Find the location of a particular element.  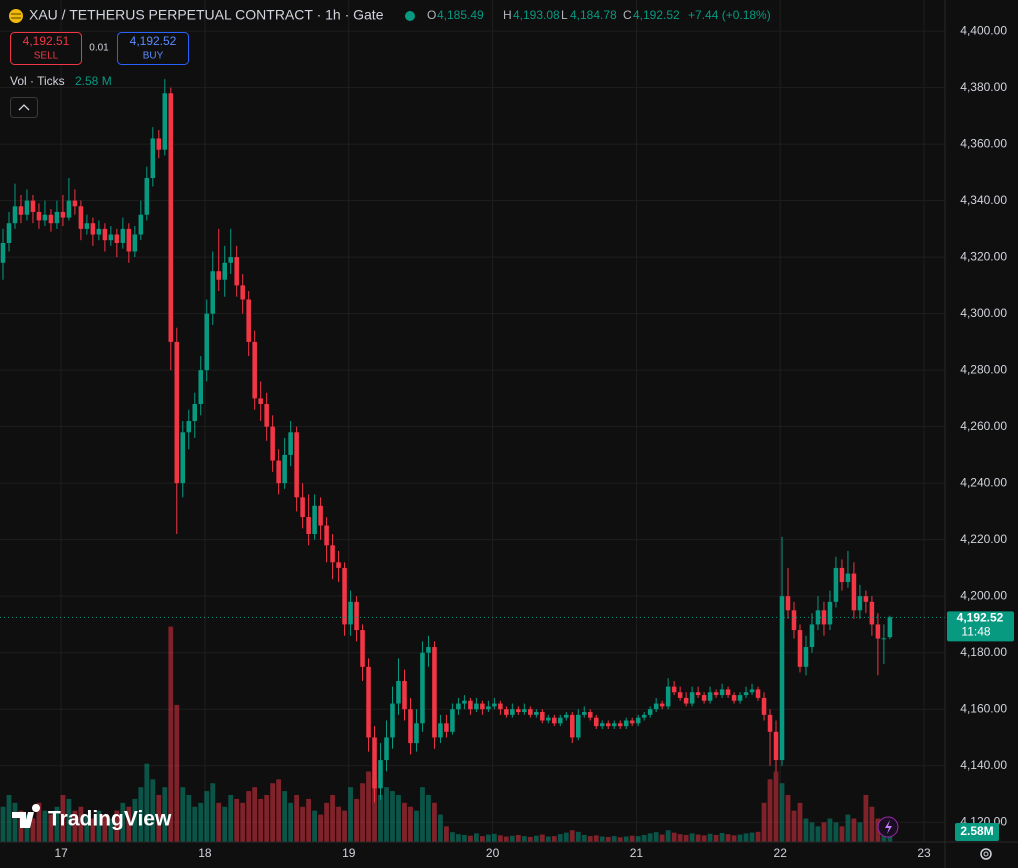

buy-price: 4,192.52 is located at coordinates (153, 41).